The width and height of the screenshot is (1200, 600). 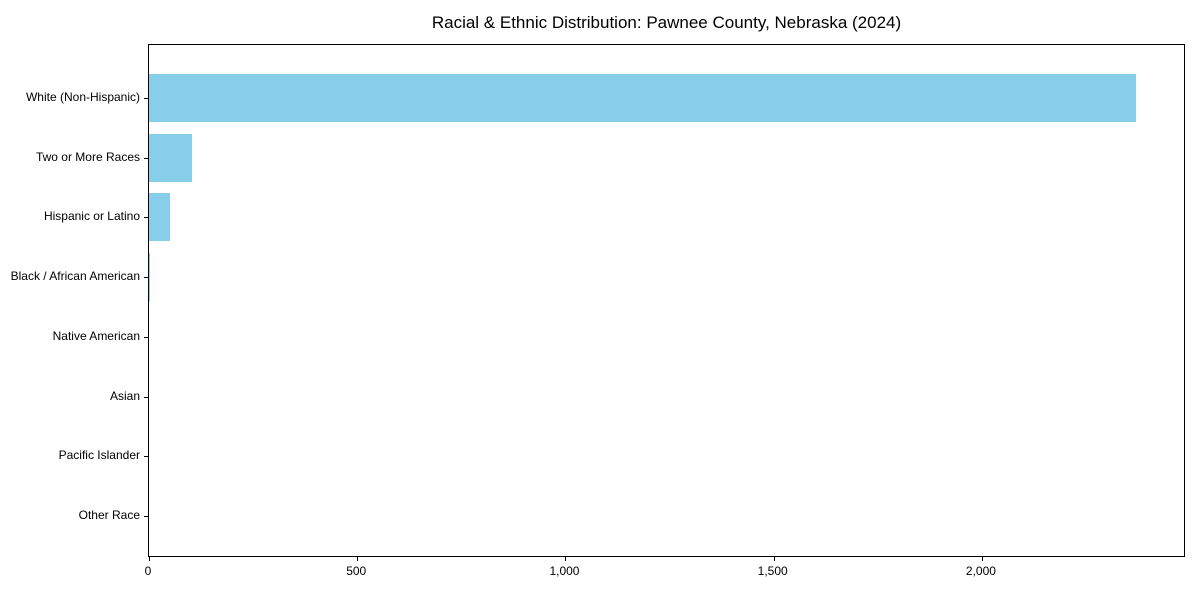 What do you see at coordinates (109, 514) in the screenshot?
I see `y-tick-label: Other Race` at bounding box center [109, 514].